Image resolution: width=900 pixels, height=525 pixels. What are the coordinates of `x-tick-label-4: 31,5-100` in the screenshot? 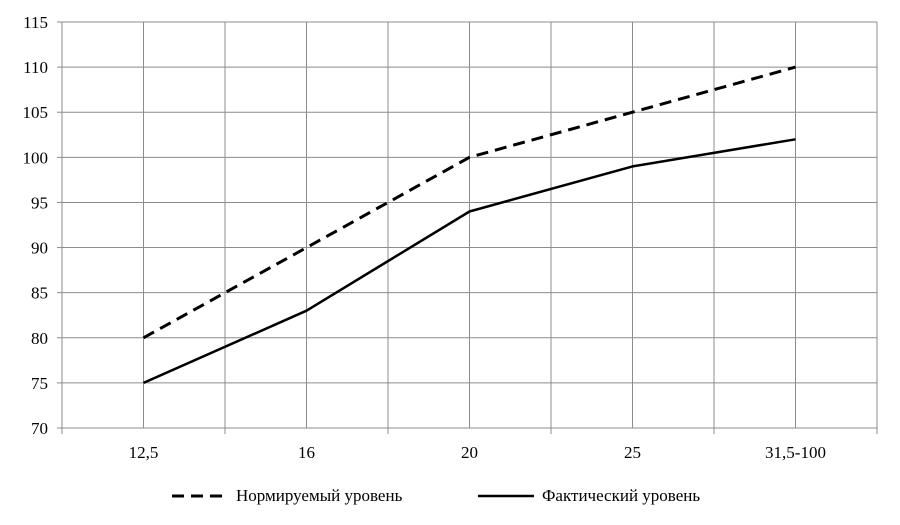 It's located at (795, 452).